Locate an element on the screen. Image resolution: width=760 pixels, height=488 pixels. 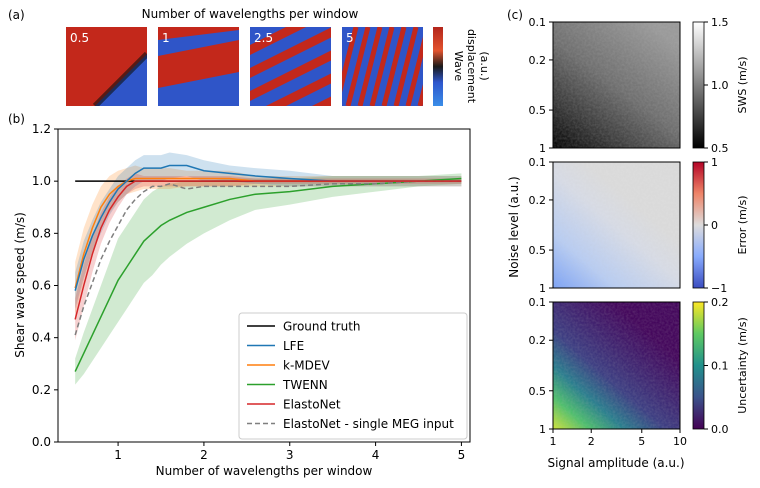
colorbar-tick-label: 1.0 is located at coordinates (720, 85).